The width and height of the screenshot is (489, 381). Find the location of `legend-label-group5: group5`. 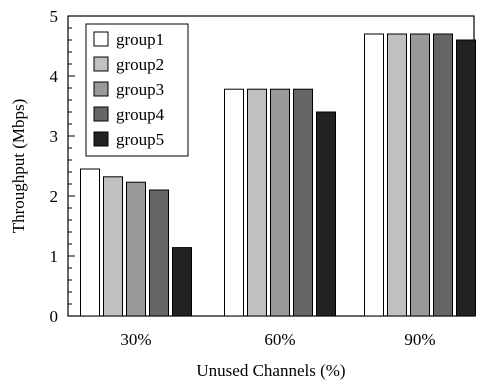

legend-label-group5: group5 is located at coordinates (140, 139).